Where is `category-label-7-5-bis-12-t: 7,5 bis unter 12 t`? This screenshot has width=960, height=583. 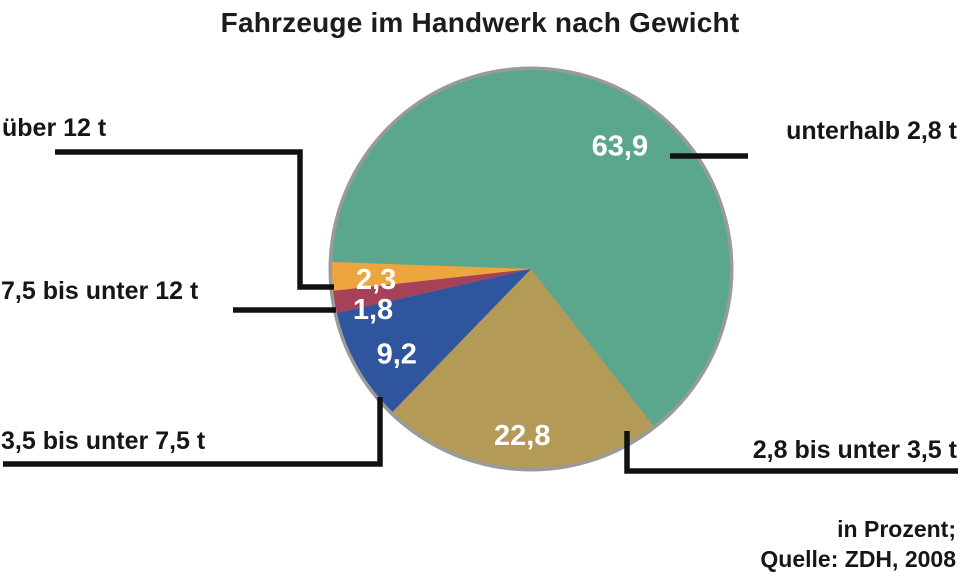 category-label-7-5-bis-12-t: 7,5 bis unter 12 t is located at coordinates (100, 291).